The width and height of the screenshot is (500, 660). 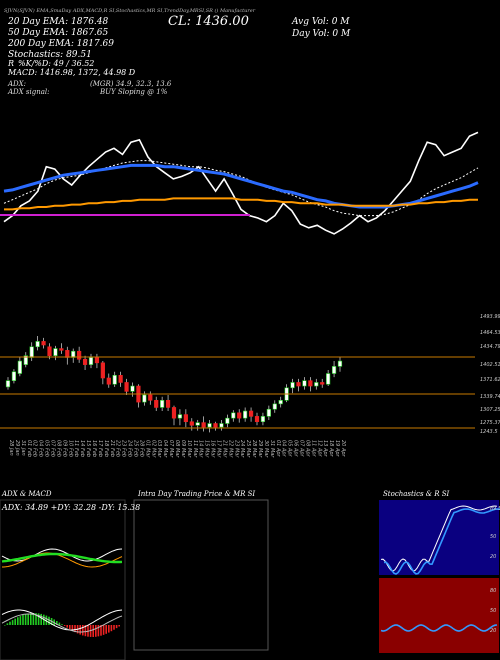 What do you see at coordinates (35, 448) in the screenshot?
I see `date-tick-label: 02 Feb` at bounding box center [35, 448].